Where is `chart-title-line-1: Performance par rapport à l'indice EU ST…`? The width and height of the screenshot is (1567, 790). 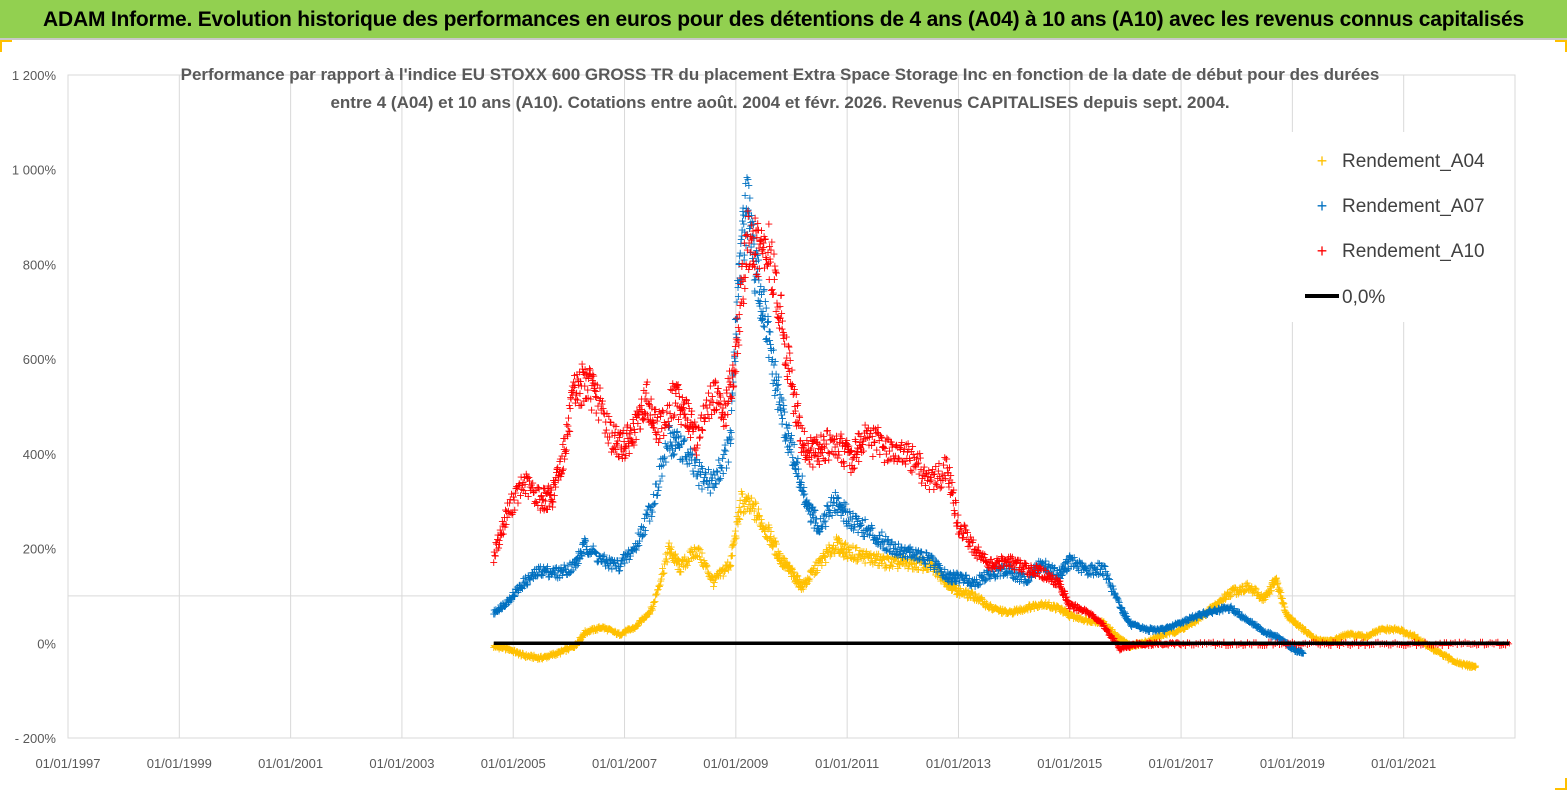 chart-title-line-1: Performance par rapport à l'indice EU ST… is located at coordinates (780, 74).